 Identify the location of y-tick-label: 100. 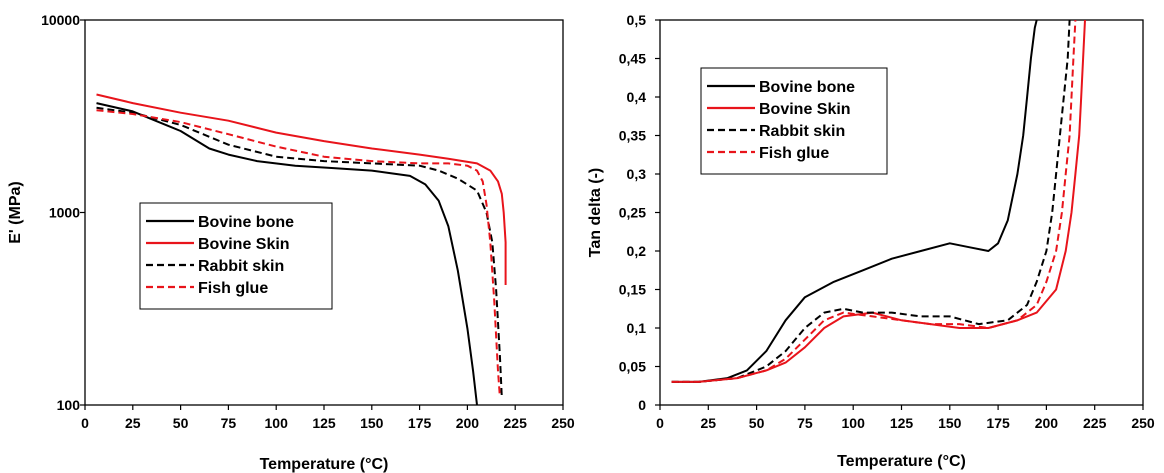
(69, 405).